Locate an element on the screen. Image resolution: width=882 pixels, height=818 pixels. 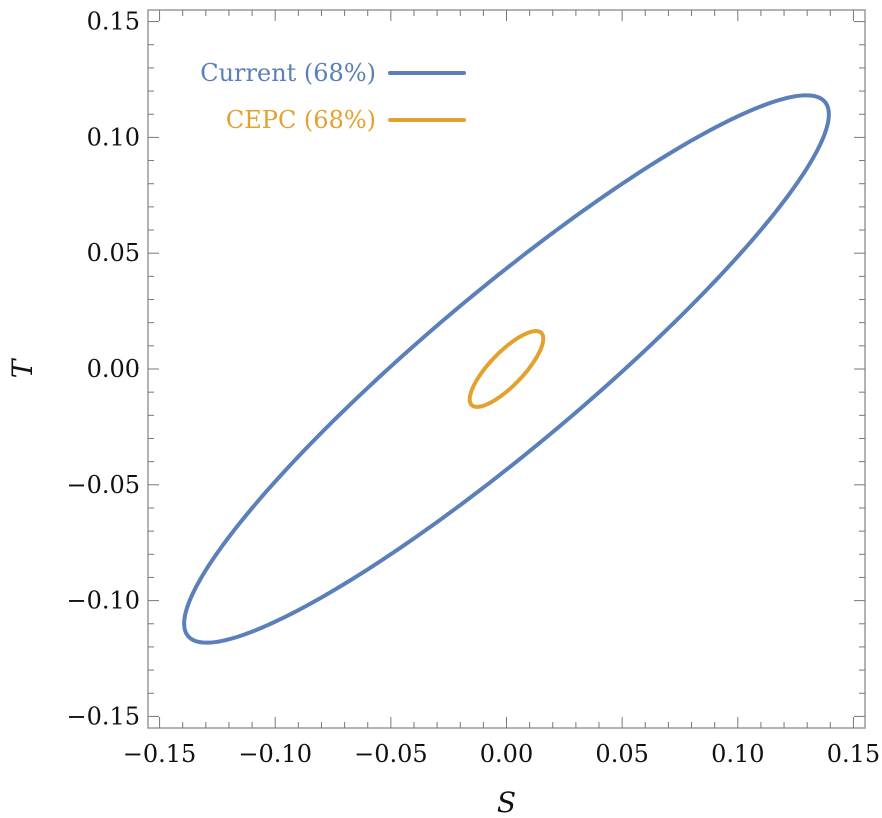
x-tick-label: 0.10 is located at coordinates (737, 754).